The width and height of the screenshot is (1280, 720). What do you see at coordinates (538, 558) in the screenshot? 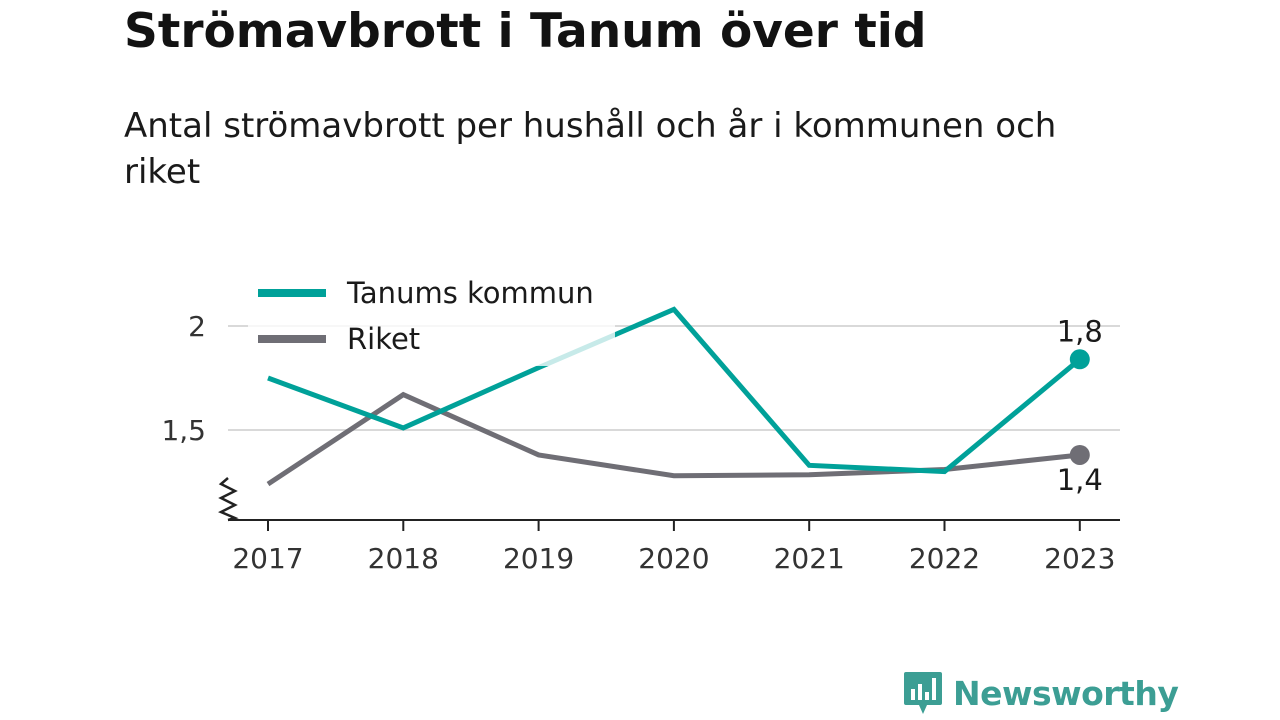
I see `x-tick-label: 2019` at bounding box center [538, 558].